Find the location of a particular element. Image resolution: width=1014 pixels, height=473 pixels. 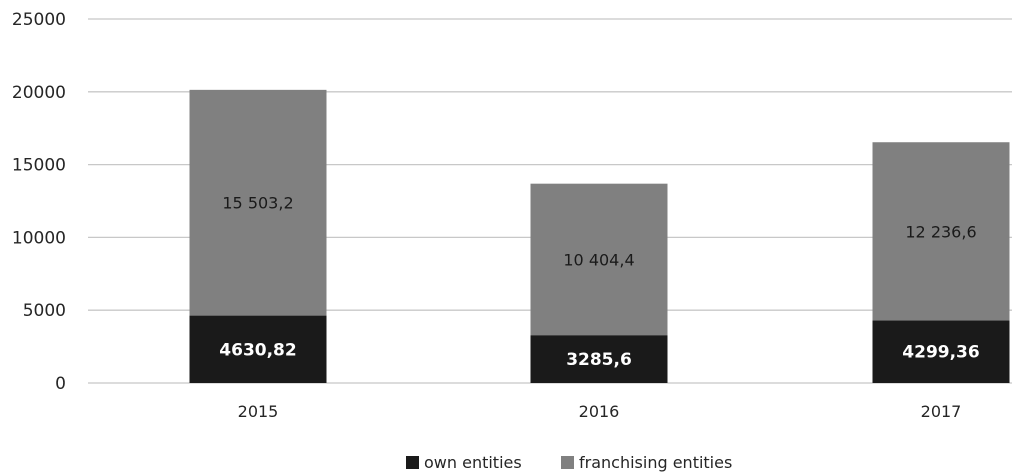

y-tick-label: 0 is located at coordinates (60, 384).